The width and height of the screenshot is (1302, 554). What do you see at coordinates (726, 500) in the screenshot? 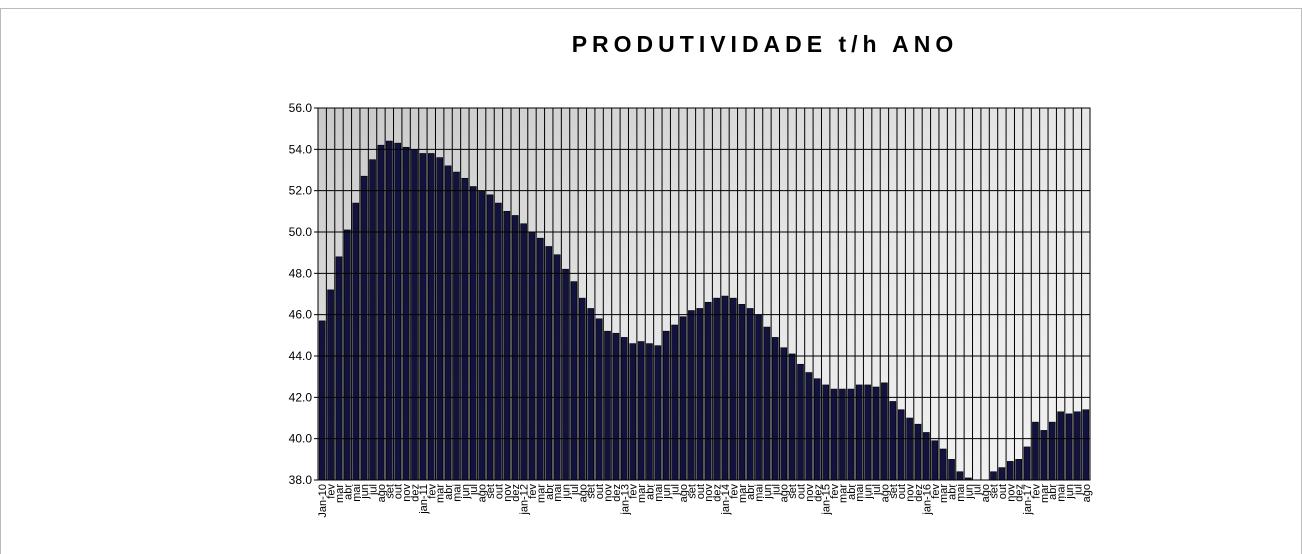
I see `x-tick-label: jan-14` at bounding box center [726, 500].